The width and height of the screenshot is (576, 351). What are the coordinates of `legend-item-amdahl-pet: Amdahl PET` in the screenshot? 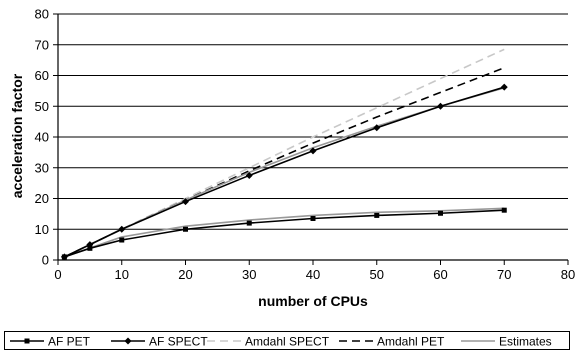 It's located at (392, 342).